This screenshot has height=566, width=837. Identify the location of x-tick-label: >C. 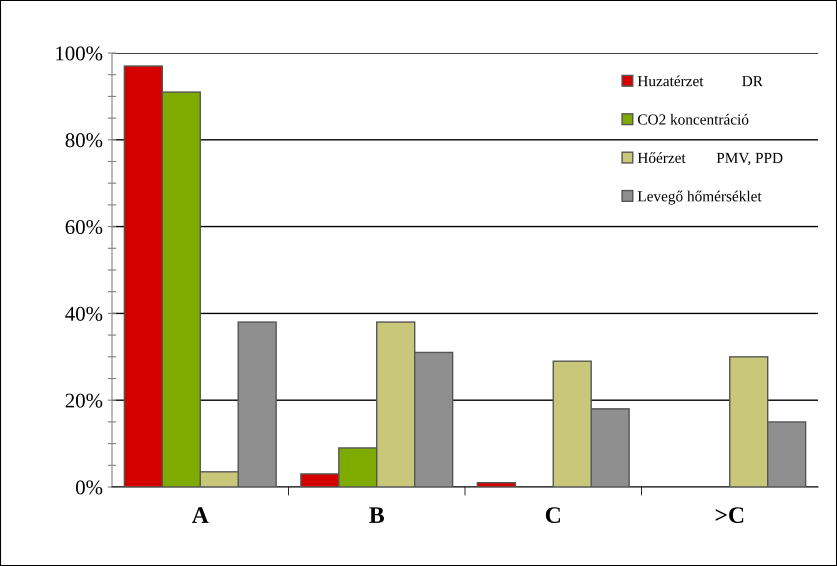
(730, 515).